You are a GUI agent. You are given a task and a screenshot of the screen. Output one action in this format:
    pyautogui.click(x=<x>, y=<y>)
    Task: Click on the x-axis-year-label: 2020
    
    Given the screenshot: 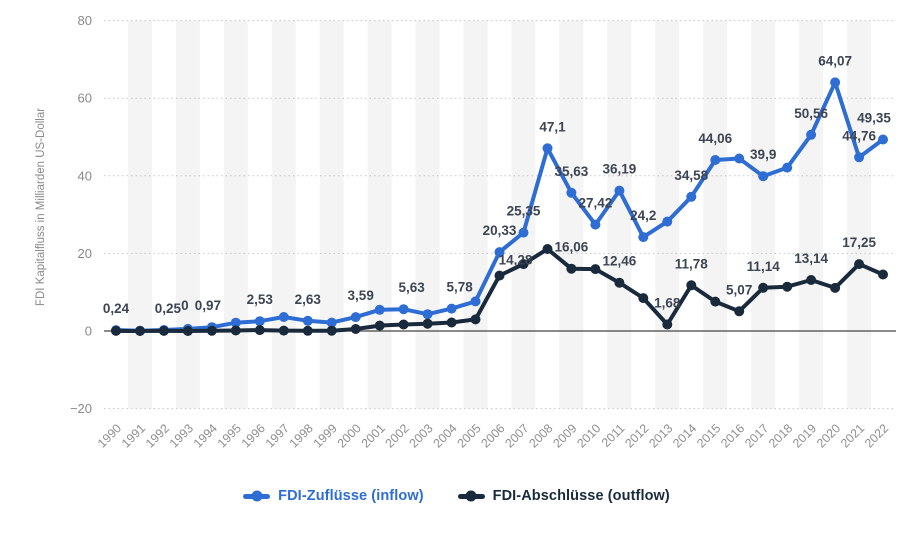 What is the action you would take?
    pyautogui.click(x=828, y=435)
    